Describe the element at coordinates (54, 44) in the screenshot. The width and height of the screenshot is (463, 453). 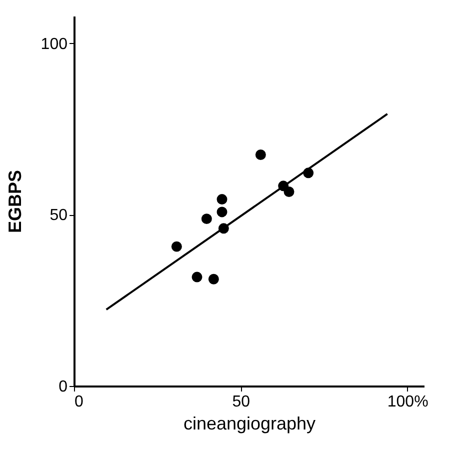
I see `y-tick-label: 100` at that location.